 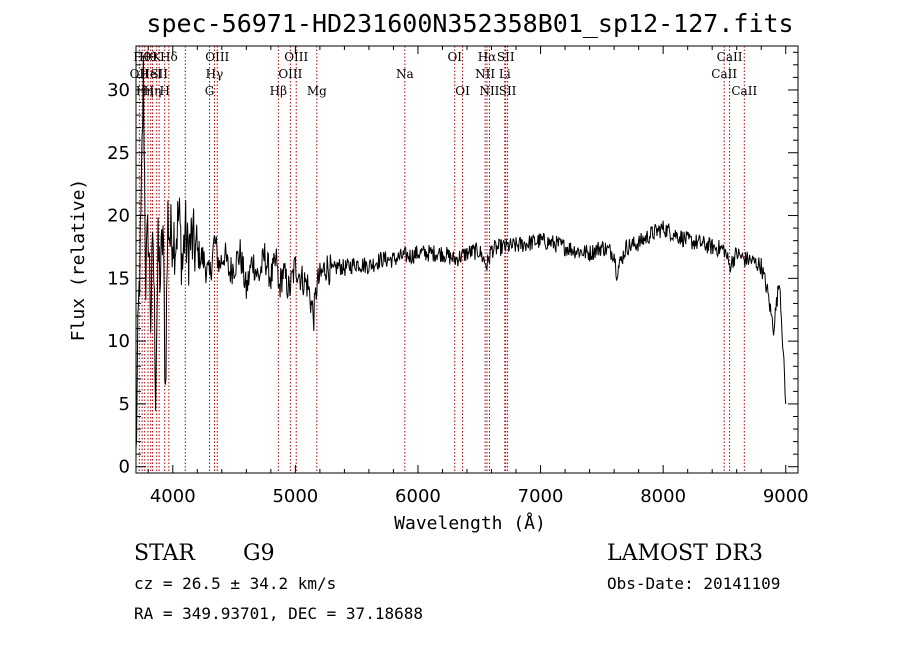 I want to click on spectral-line-label: Hβ, so click(x=278, y=91).